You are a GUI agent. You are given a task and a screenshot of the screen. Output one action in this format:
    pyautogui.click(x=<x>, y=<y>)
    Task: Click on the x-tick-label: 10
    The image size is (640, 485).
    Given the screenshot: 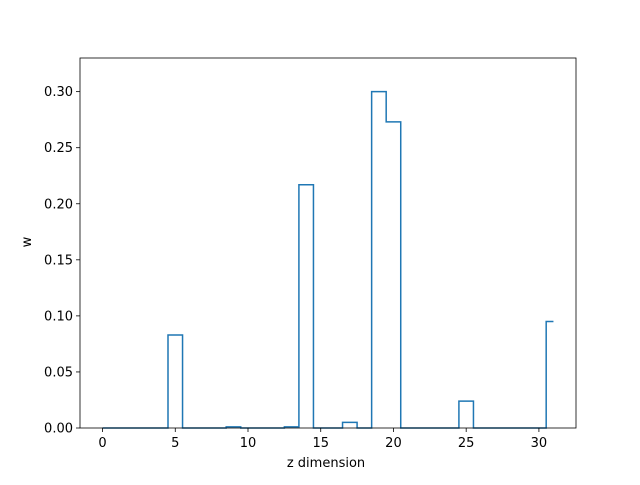 What is the action you would take?
    pyautogui.click(x=248, y=443)
    